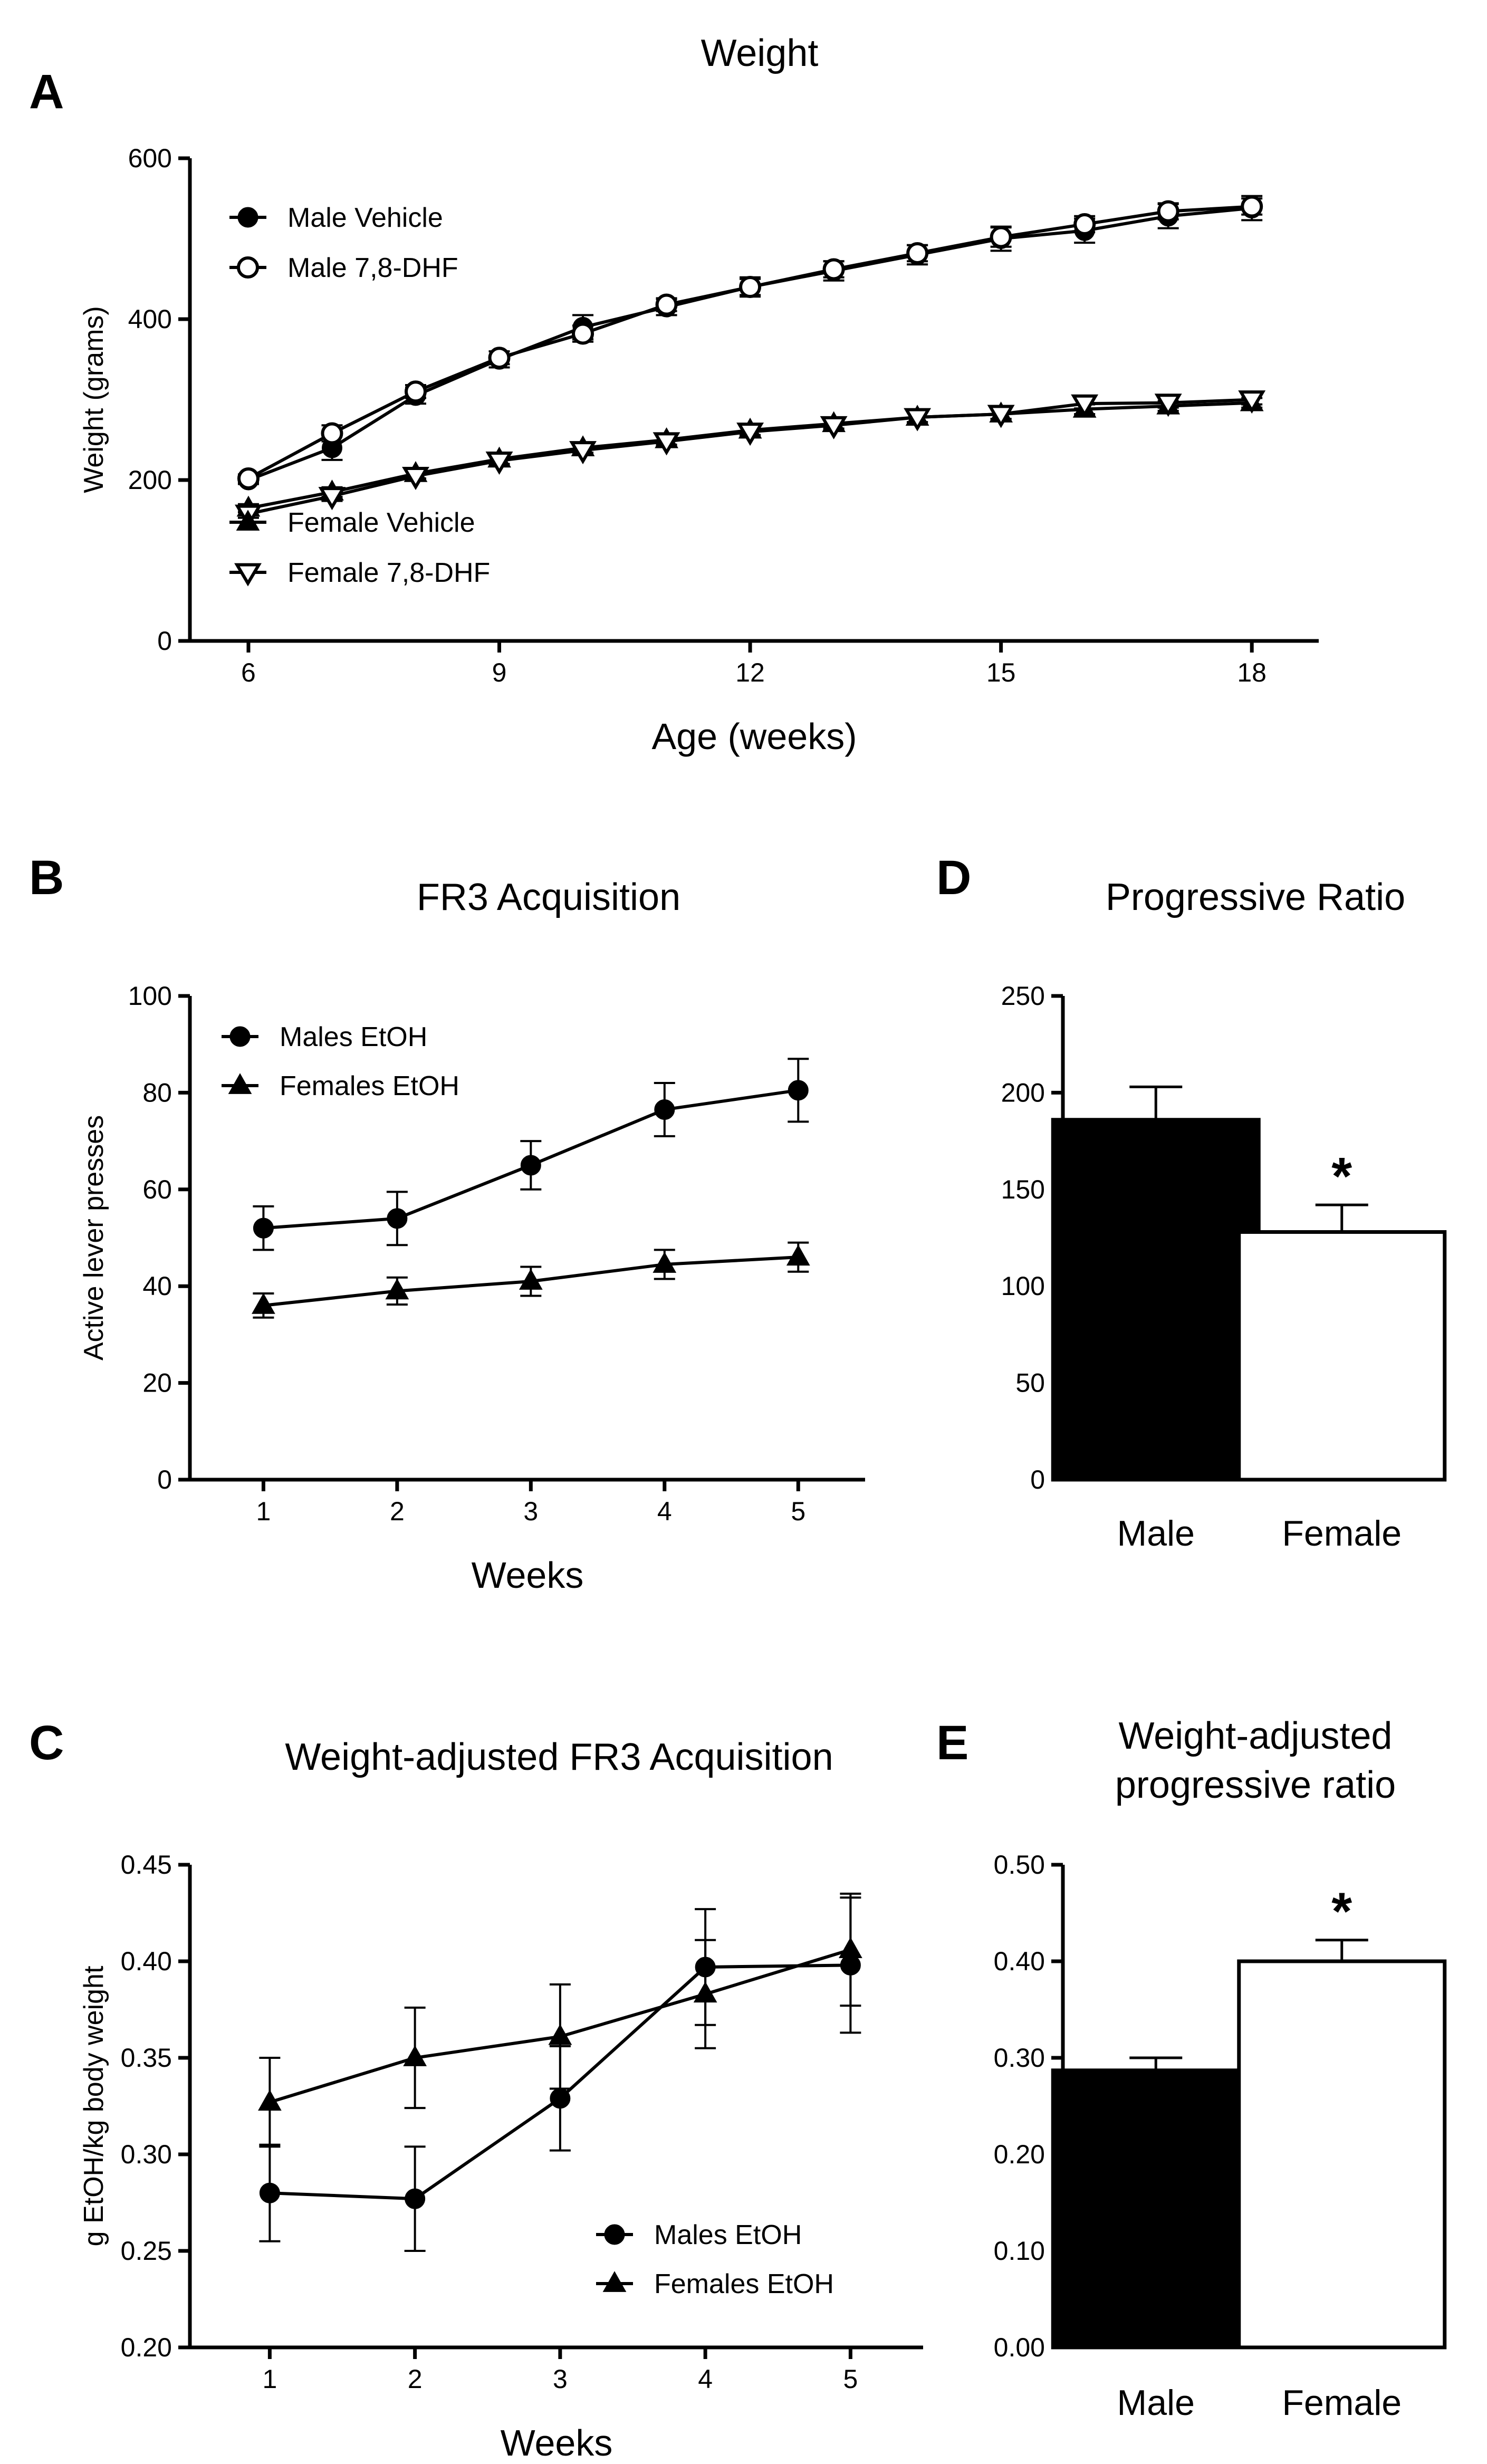  I want to click on x-tick-label: 1, so click(263, 1511).